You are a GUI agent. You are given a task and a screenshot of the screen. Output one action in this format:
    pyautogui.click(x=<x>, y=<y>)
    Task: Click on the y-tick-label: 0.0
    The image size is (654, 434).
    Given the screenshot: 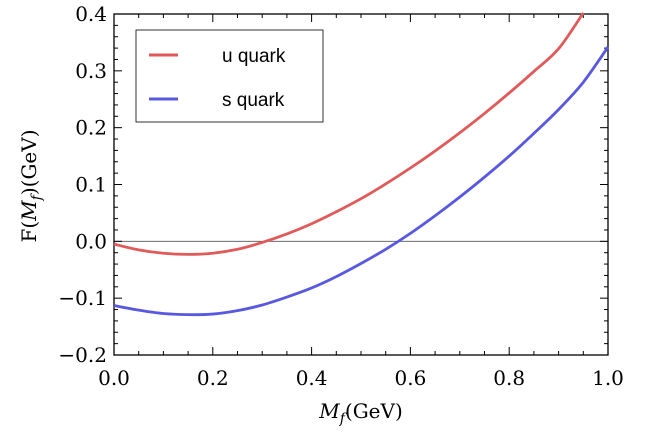 What is the action you would take?
    pyautogui.click(x=91, y=241)
    